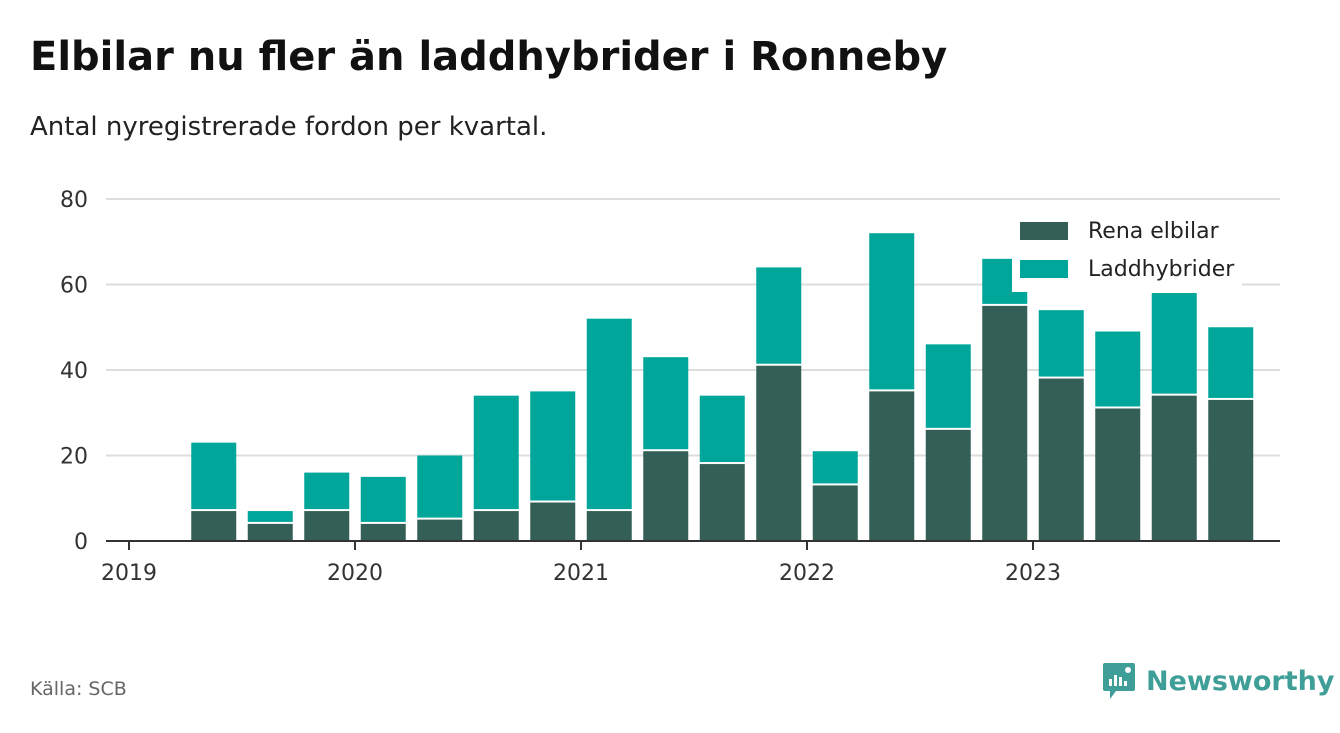  Describe the element at coordinates (440, 530) in the screenshot. I see `bar-elbilar-2020-Q2` at that location.